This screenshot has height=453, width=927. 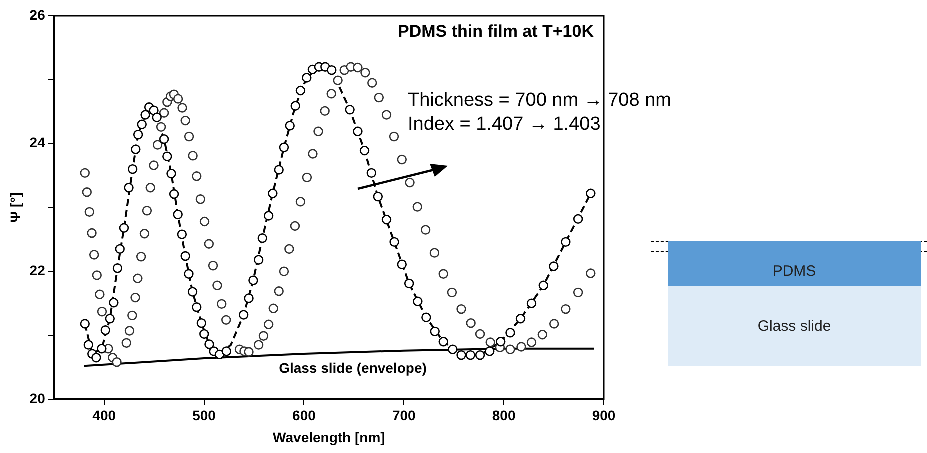 What do you see at coordinates (38, 270) in the screenshot?
I see `y-tick-label: 22` at bounding box center [38, 270].